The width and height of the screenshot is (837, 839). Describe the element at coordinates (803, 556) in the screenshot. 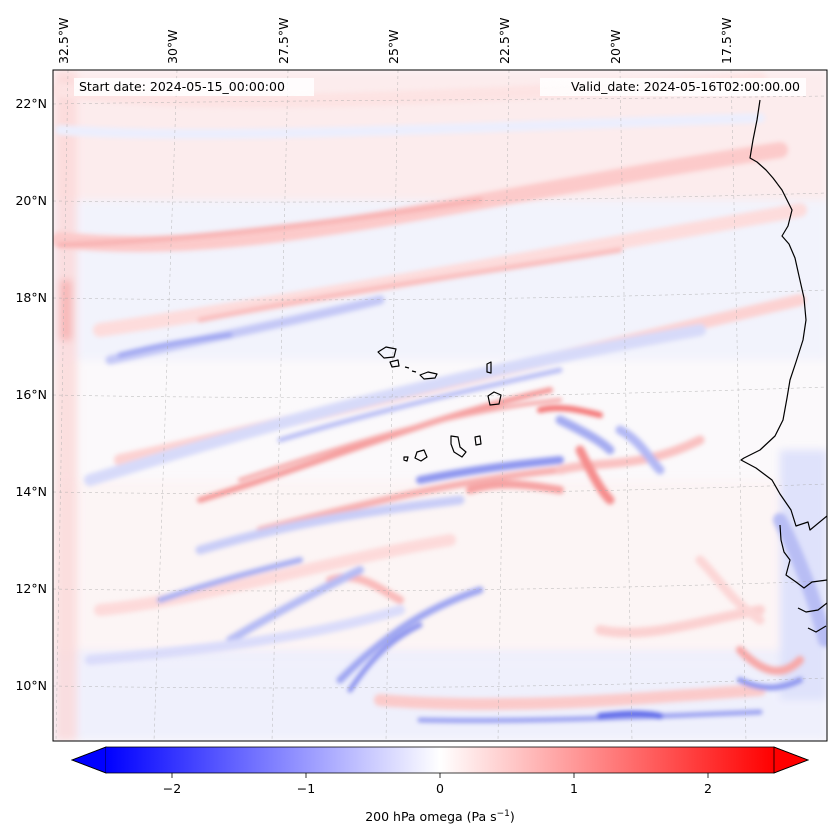

I see `senegal-river-coast` at that location.